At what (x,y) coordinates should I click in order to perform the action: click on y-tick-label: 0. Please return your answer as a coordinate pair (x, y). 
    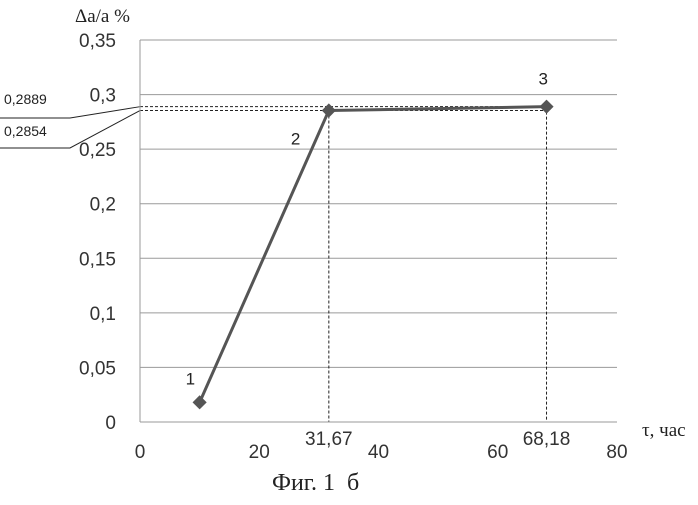
    Looking at the image, I should click on (110, 423).